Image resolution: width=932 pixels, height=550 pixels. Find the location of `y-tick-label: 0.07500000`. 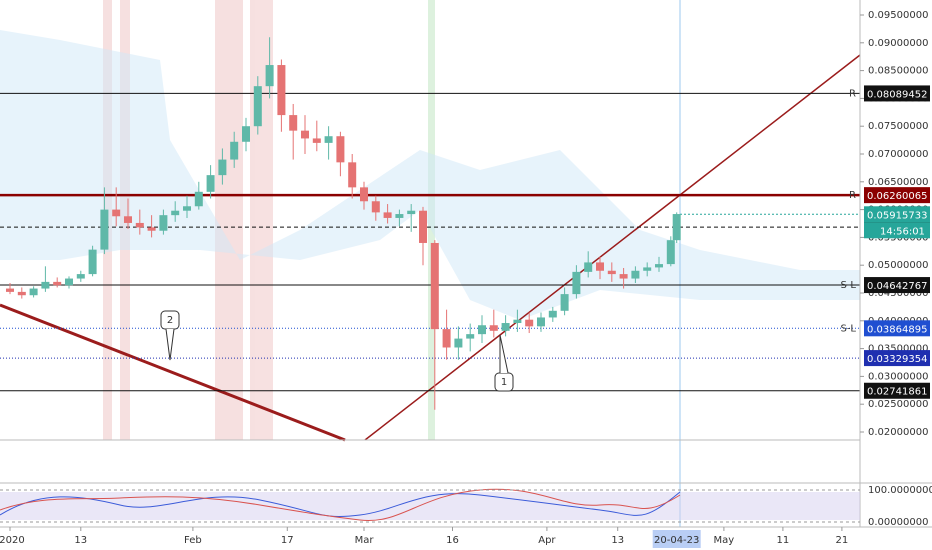

y-tick-label: 0.07500000 is located at coordinates (898, 126).